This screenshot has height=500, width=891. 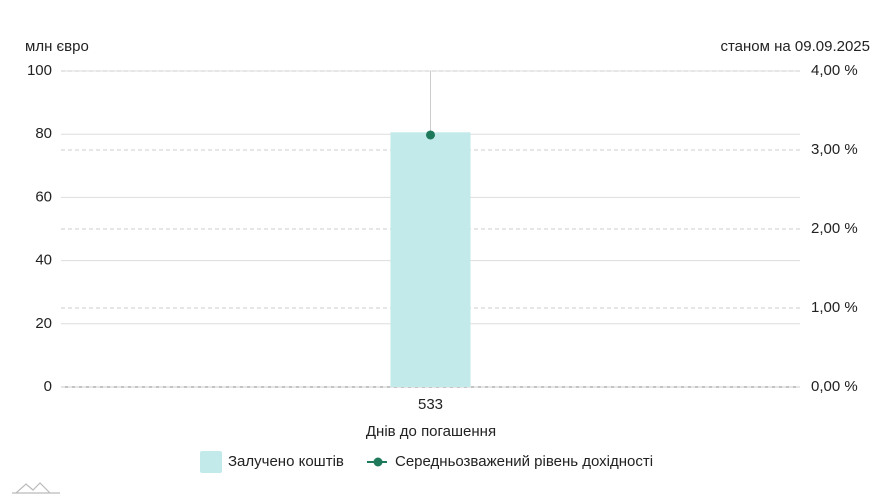 I want to click on y2-tick-label: 3,00 %, so click(x=834, y=149).